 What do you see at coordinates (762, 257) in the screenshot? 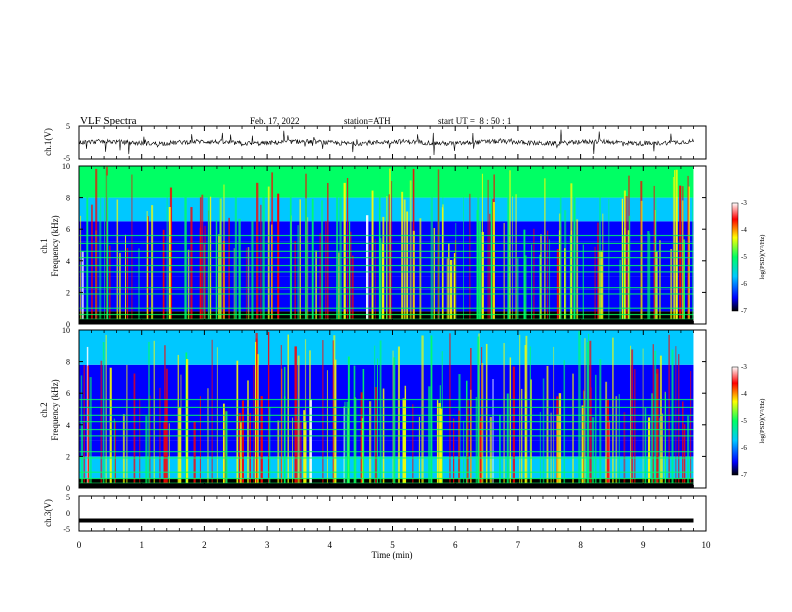
I see `ch1-colorbar-label: log(PSD)(V²/Hz)` at bounding box center [762, 257].